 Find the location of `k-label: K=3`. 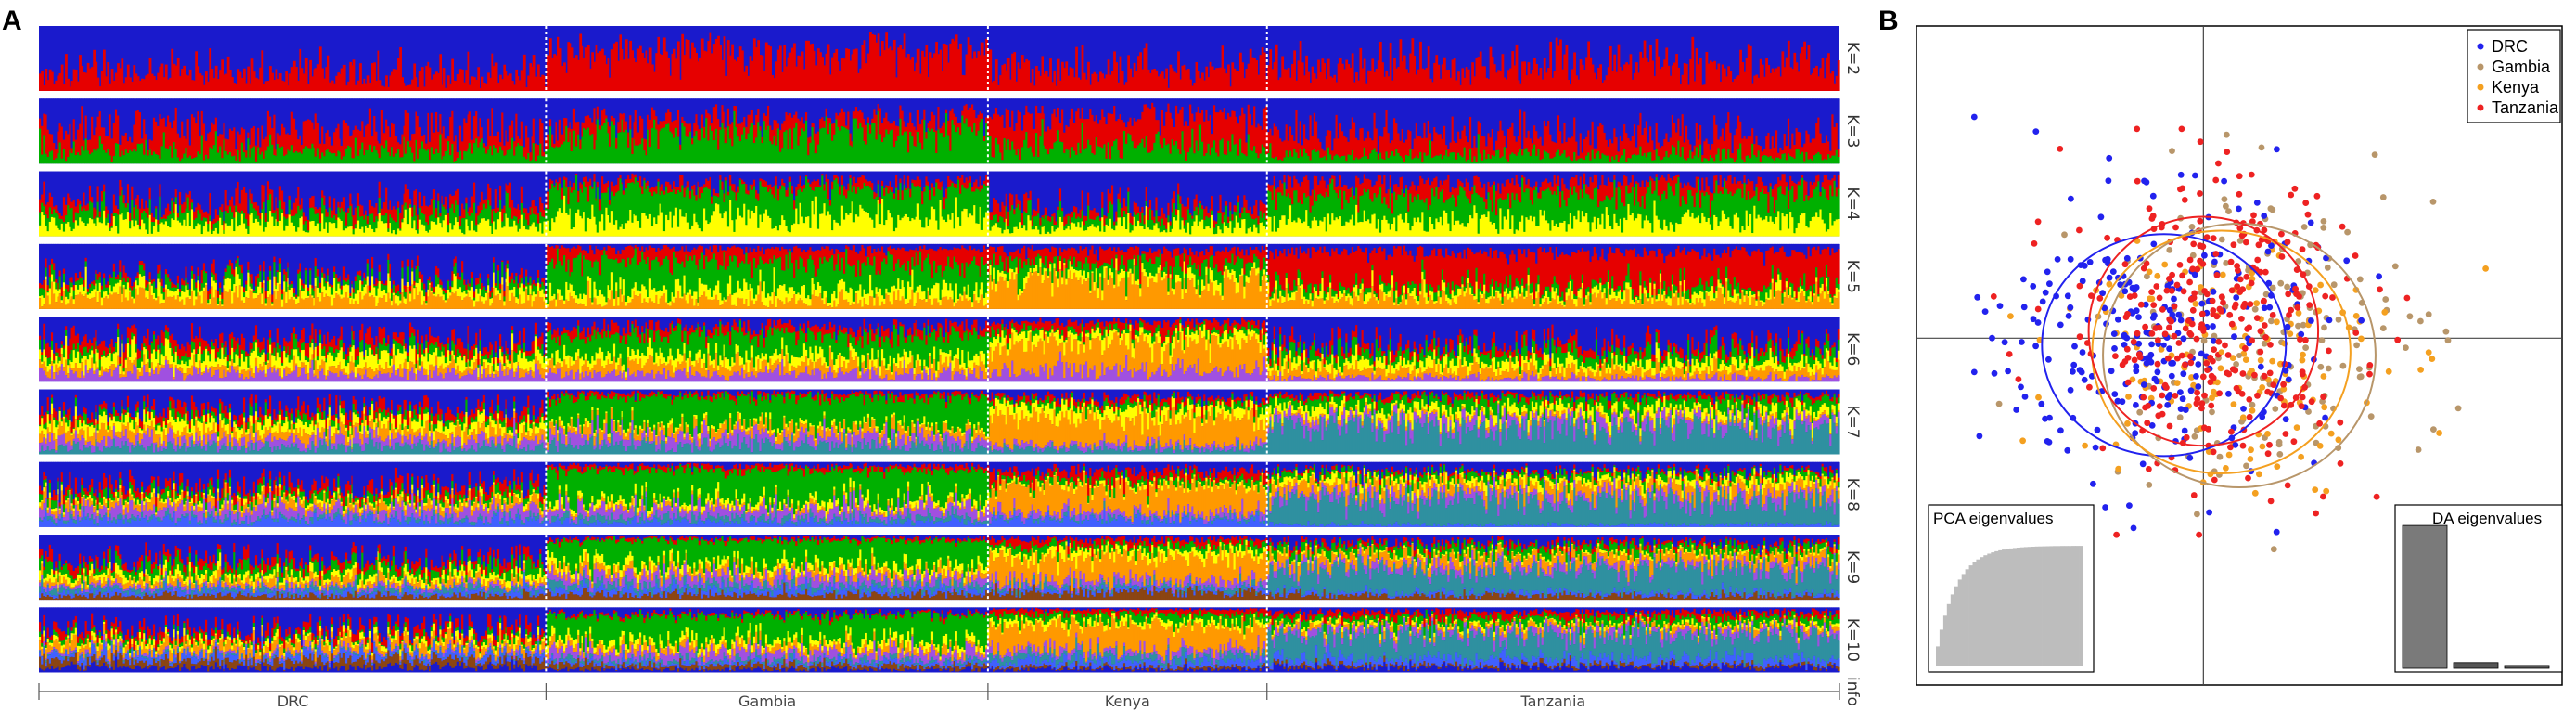

k-label: K=3 is located at coordinates (1852, 131).